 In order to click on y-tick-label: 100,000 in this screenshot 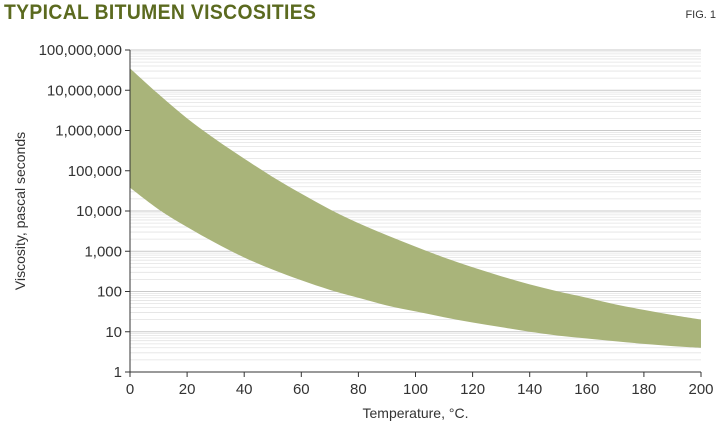, I will do `click(95, 171)`.